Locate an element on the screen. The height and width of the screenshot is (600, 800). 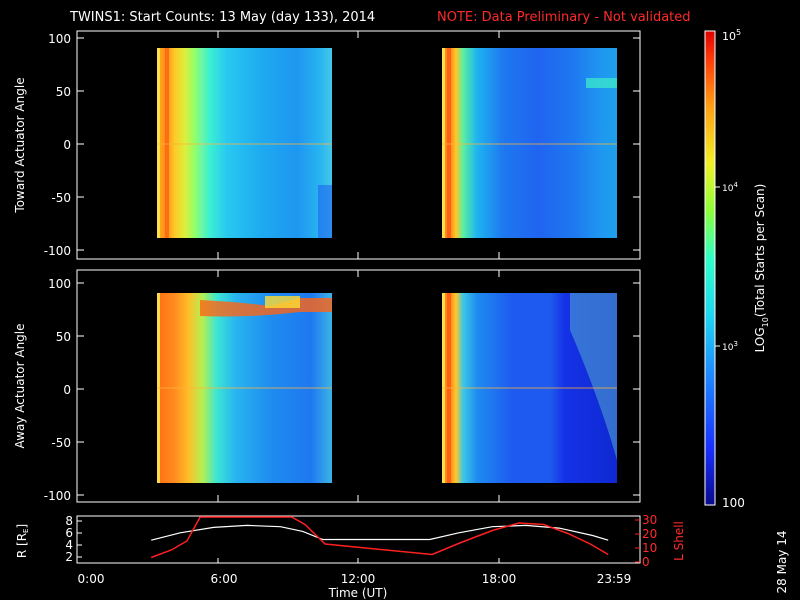
colorbar-tick-label: 10⁴ is located at coordinates (730, 187).